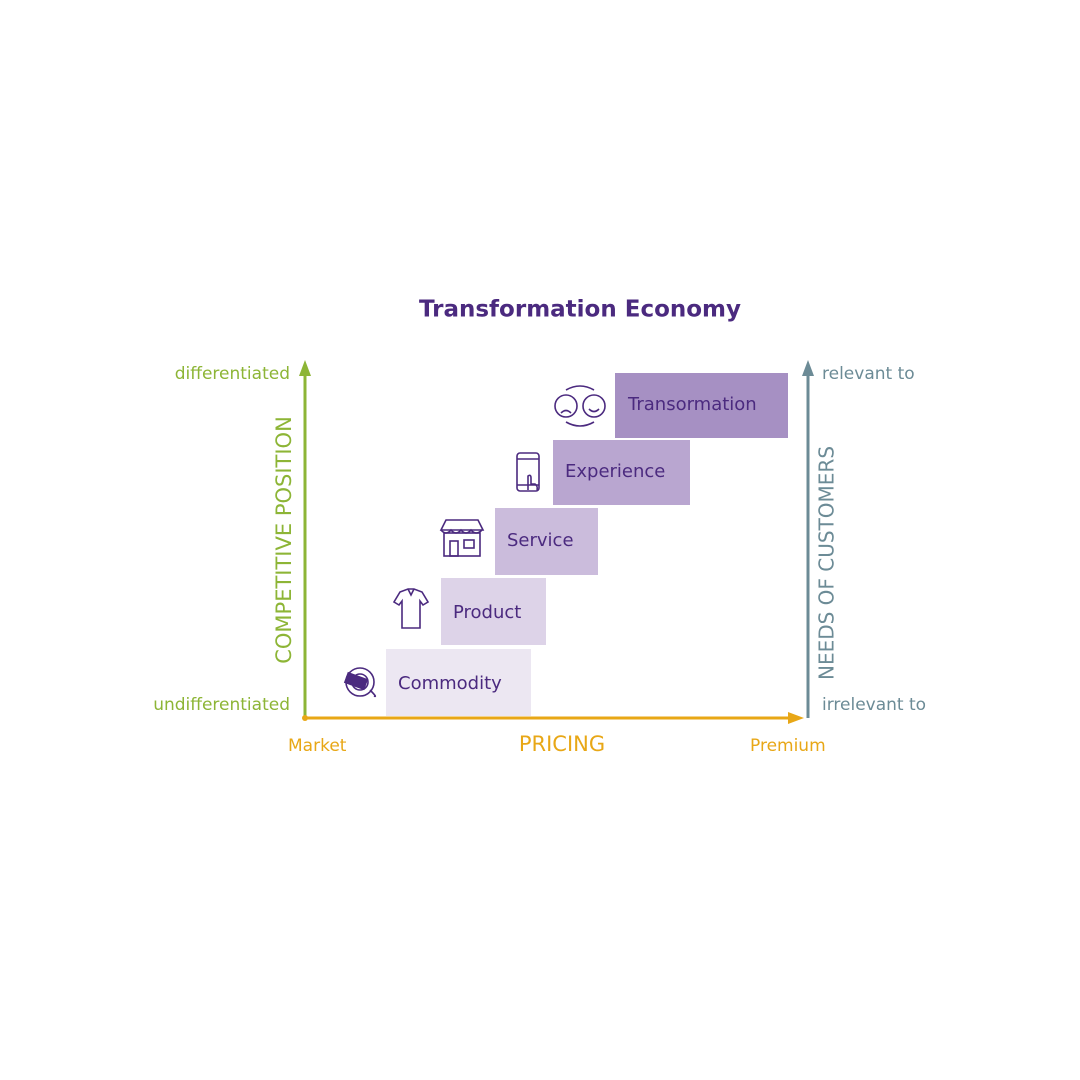  Describe the element at coordinates (284, 540) in the screenshot. I see `y-axis-title: COMPETITIVE POSITION` at that location.